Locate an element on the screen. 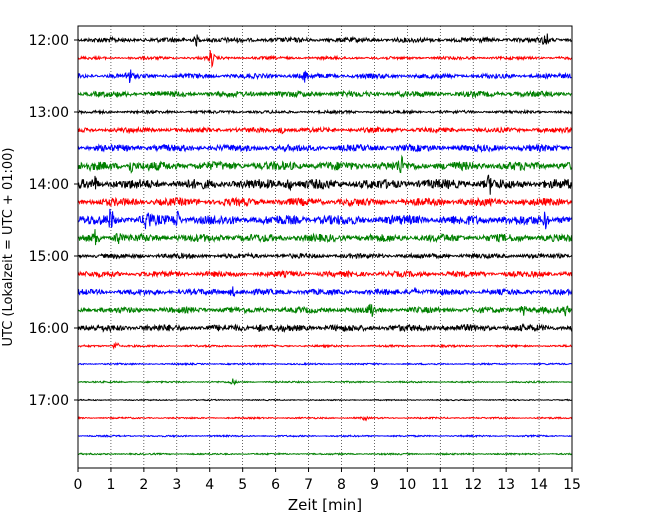  x-tick-label: 2 is located at coordinates (143, 485).